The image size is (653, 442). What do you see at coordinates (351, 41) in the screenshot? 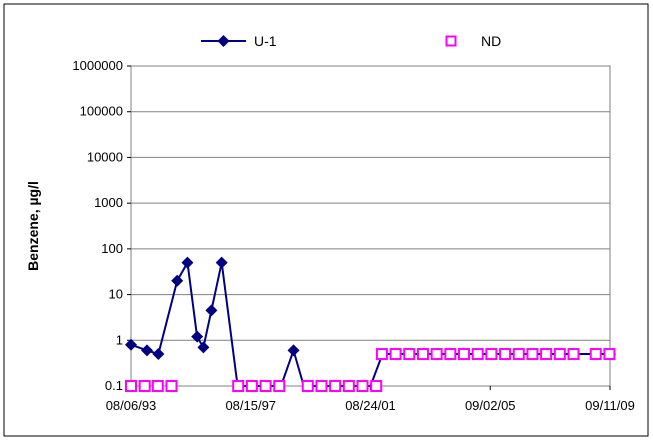
I see `legend: U-1 ND` at bounding box center [351, 41].